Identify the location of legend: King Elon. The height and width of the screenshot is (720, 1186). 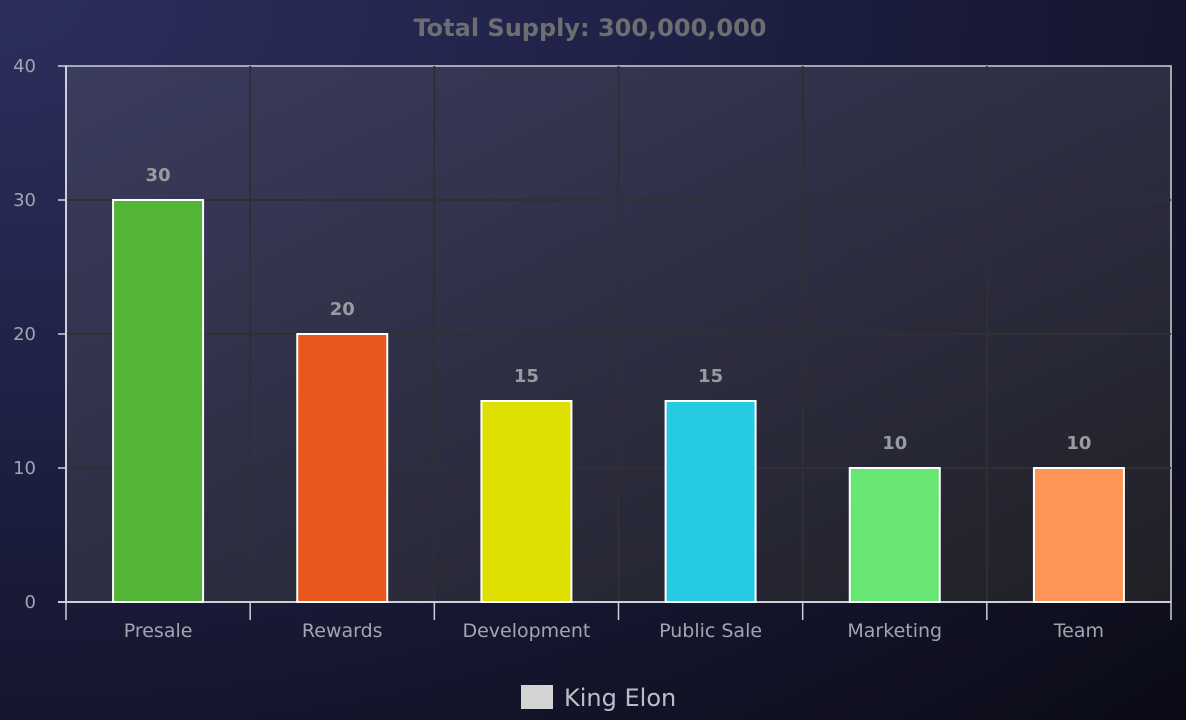
(598, 698).